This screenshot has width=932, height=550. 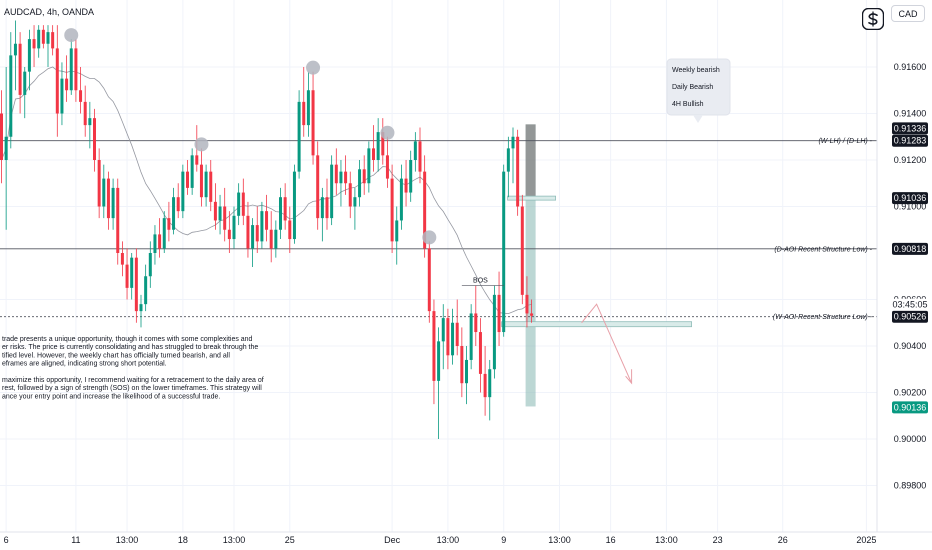 I want to click on time-tick-label: 9, so click(x=503, y=540).